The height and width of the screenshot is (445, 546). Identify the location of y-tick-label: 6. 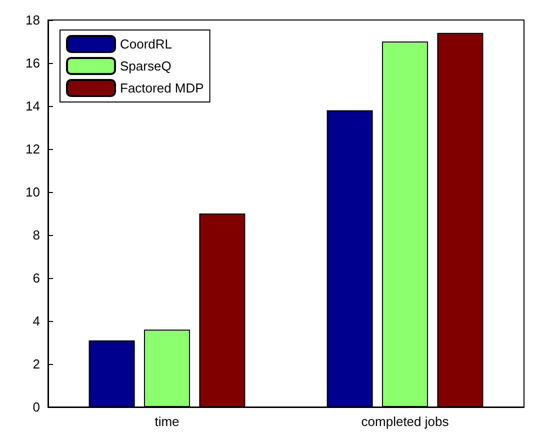
(36, 278).